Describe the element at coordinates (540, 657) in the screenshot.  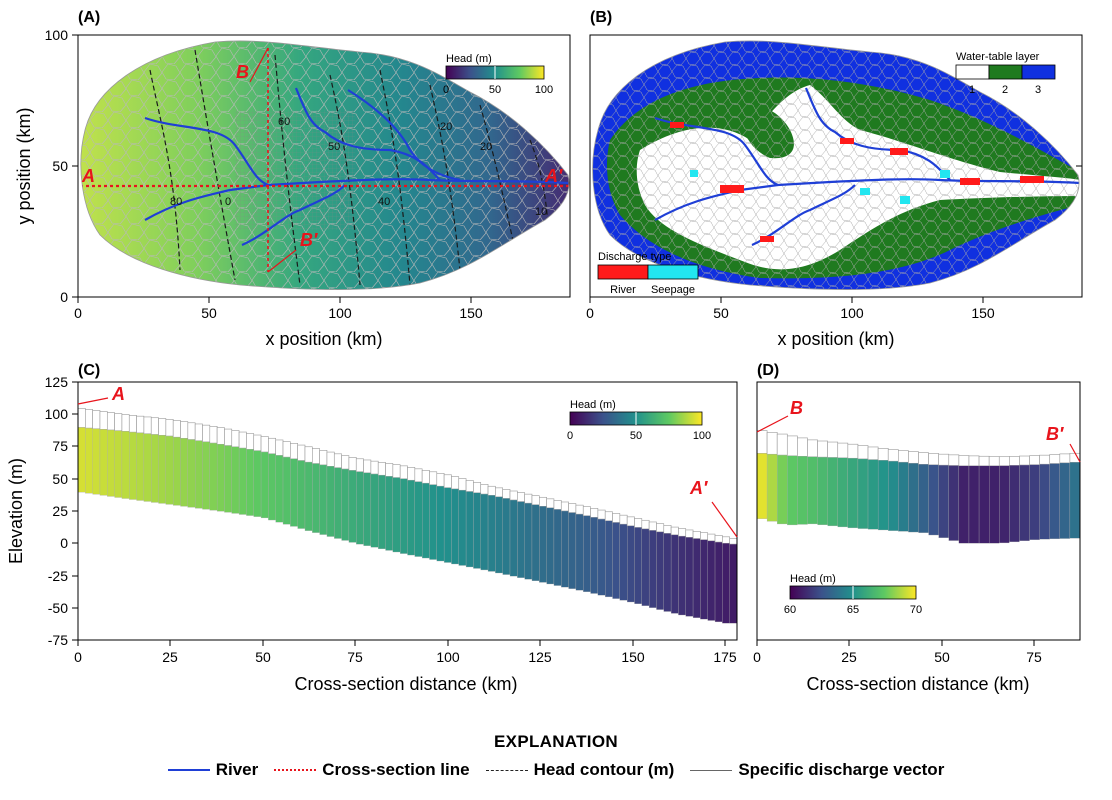
I see `svg-text: 125` at that location.